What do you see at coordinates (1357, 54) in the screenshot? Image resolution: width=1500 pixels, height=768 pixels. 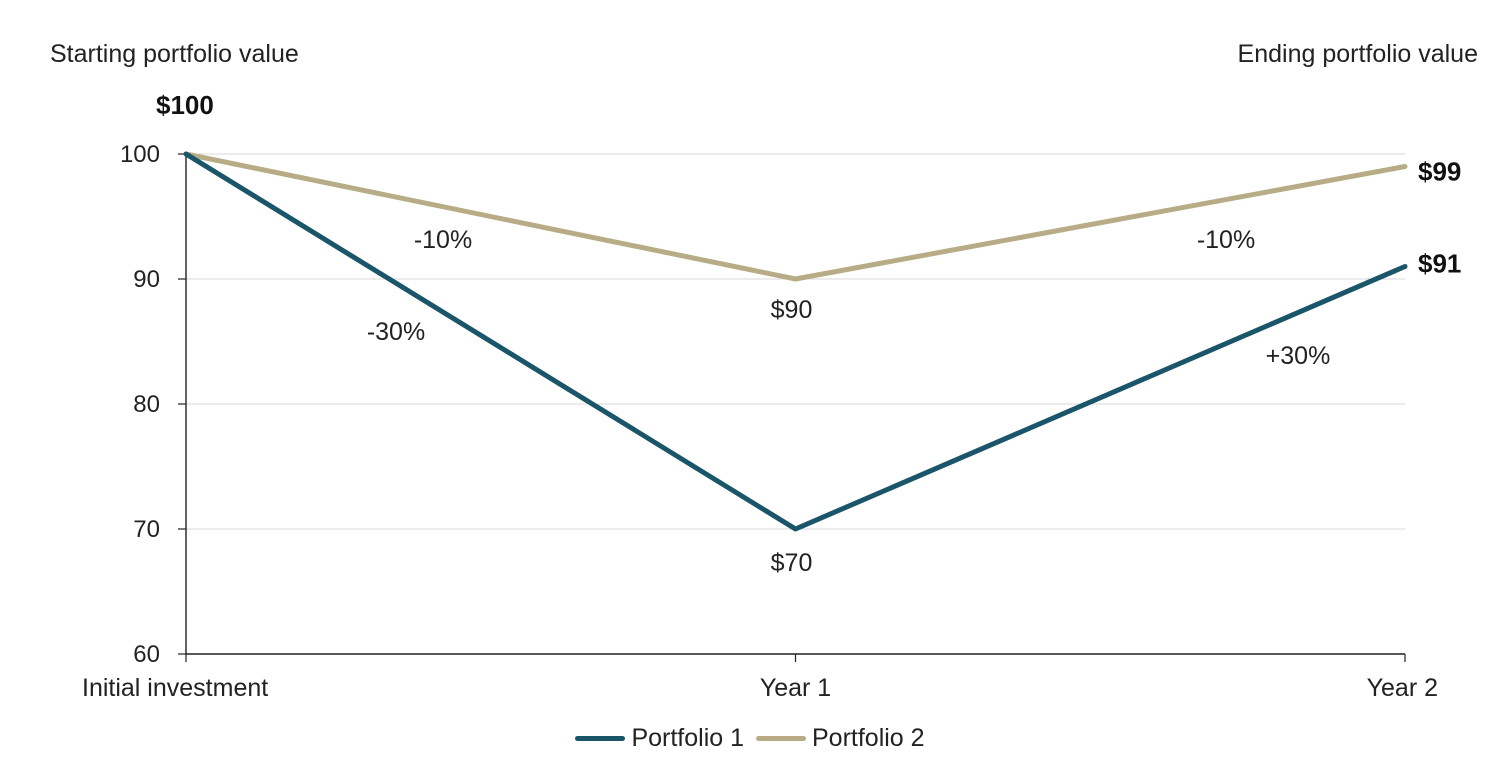 I see `ending-value-label: Ending portfolio value` at bounding box center [1357, 54].